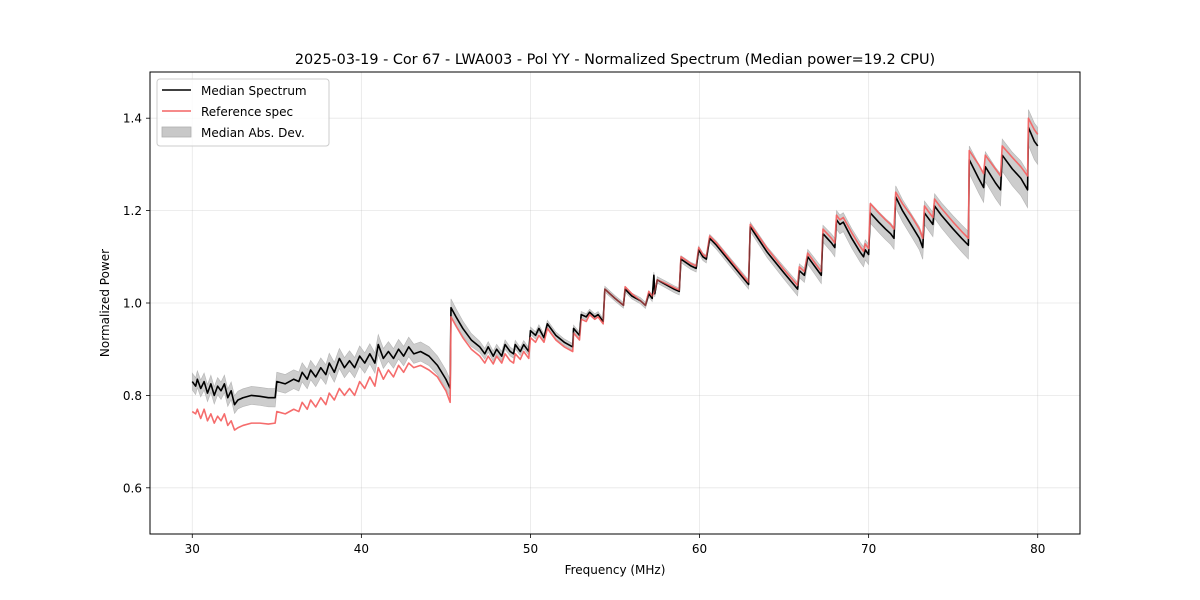  Describe the element at coordinates (132, 211) in the screenshot. I see `y-tick-label: 1.2` at that location.